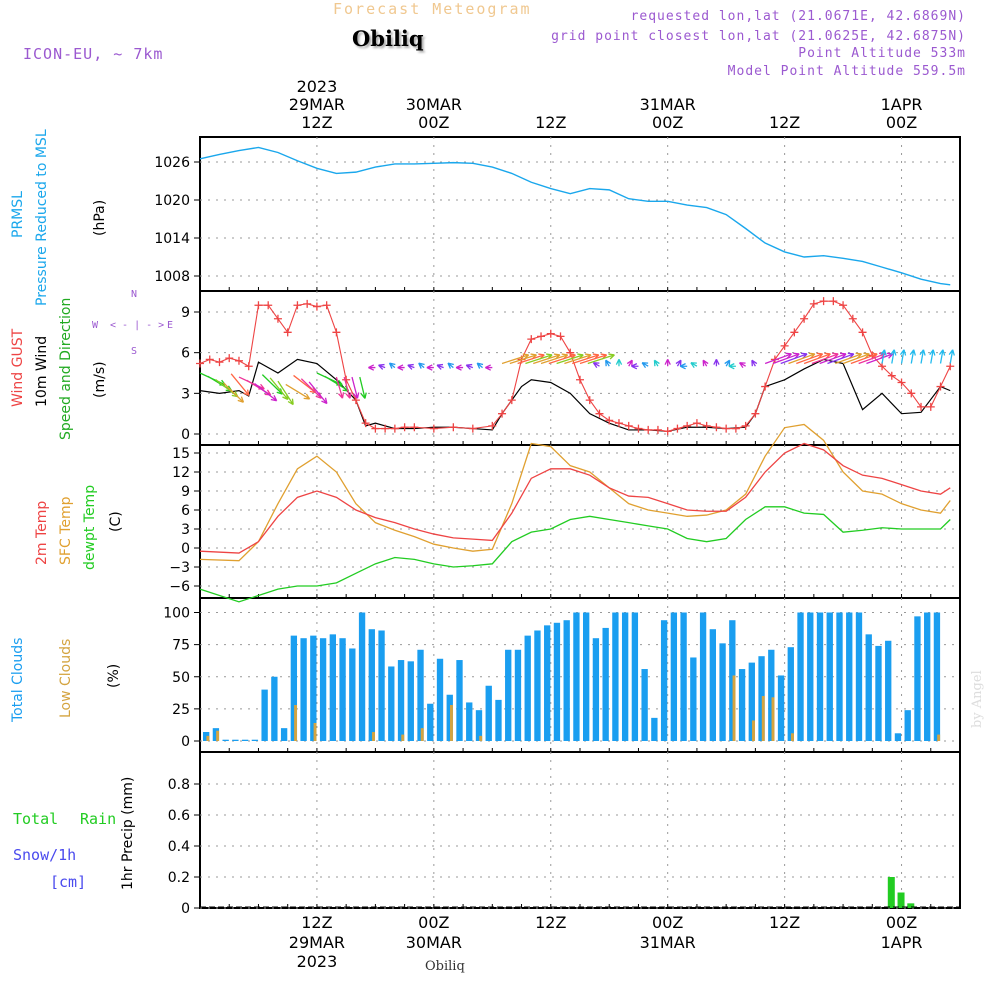 The image size is (1000, 1000). Describe the element at coordinates (45, 855) in the screenshot. I see `precip-snow-label: Snow/1h` at that location.